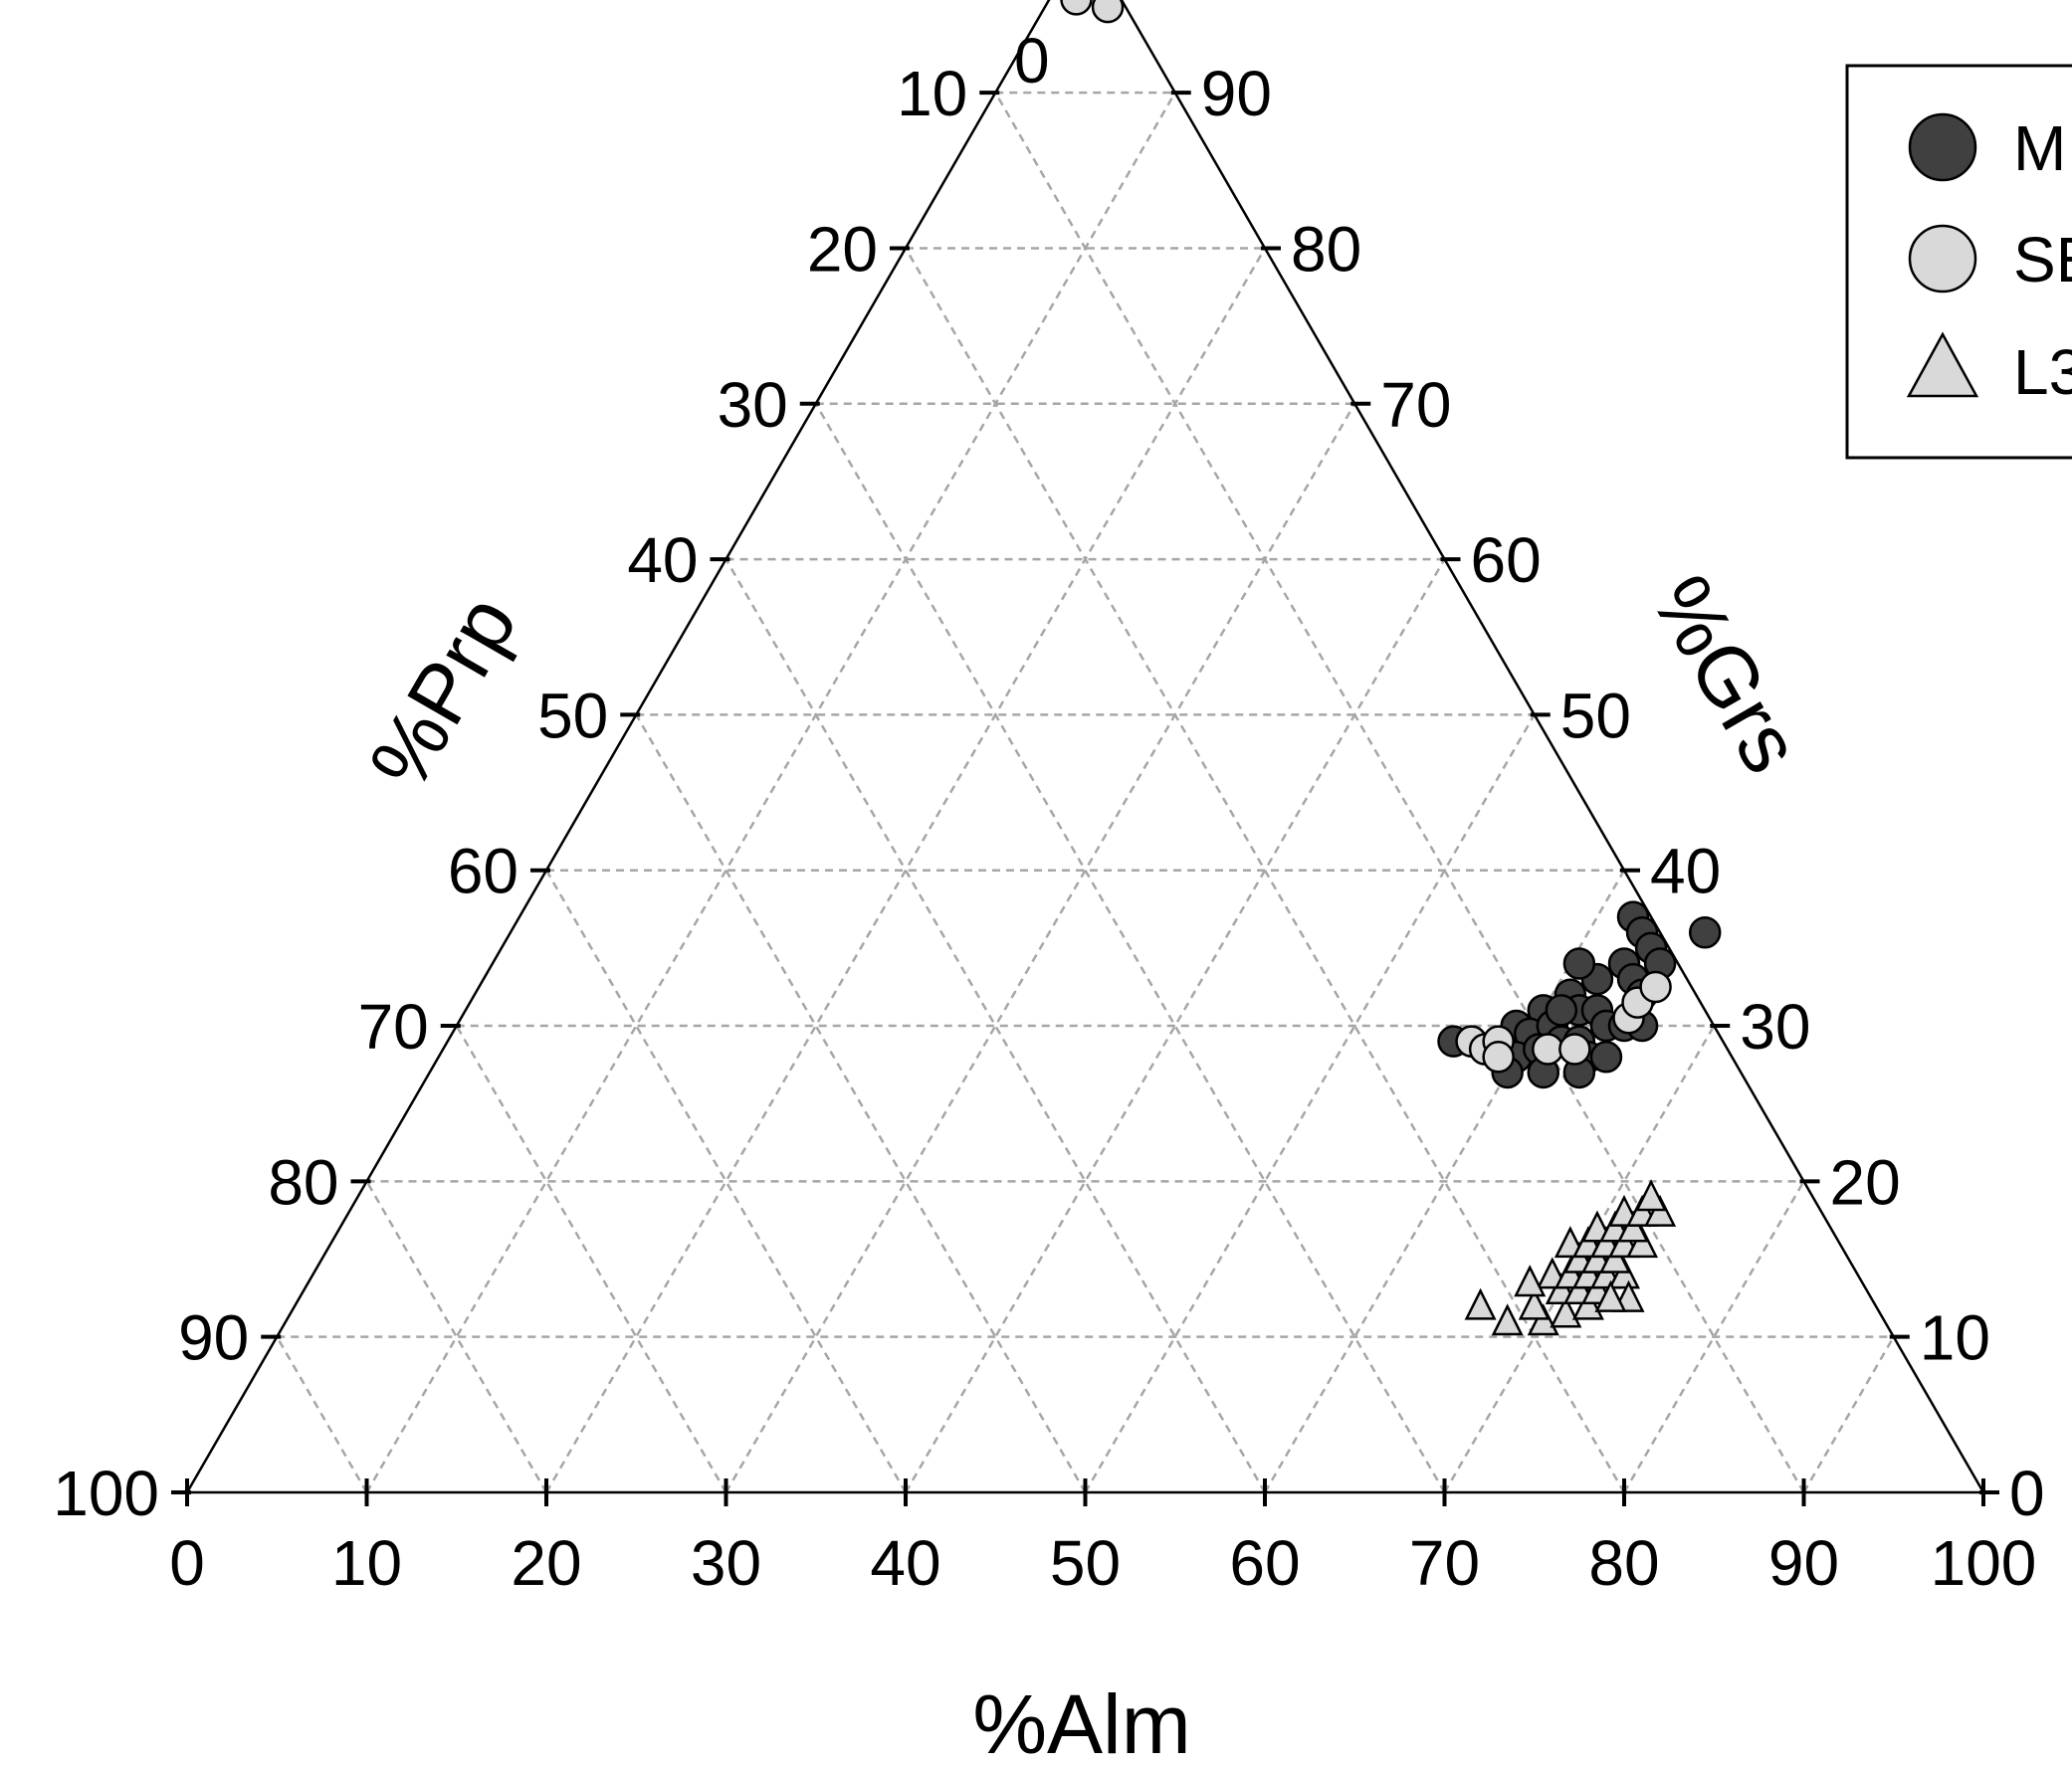 The height and width of the screenshot is (1767, 2072). Describe the element at coordinates (572, 715) in the screenshot. I see `left-tick-label-50: 50` at that location.